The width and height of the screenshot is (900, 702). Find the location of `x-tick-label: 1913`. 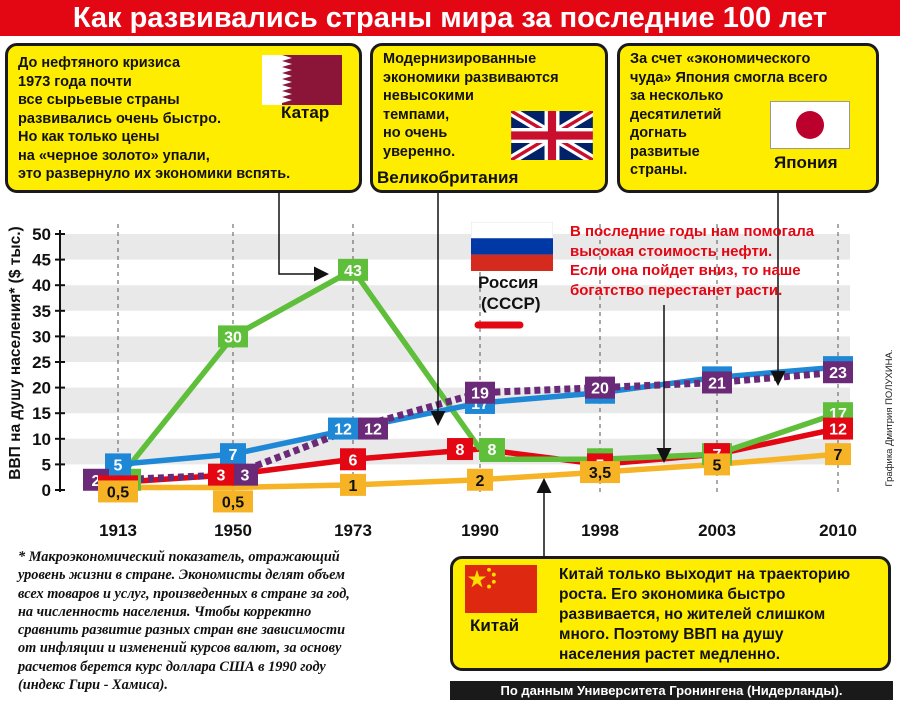

x-tick-label: 1913 is located at coordinates (118, 530).